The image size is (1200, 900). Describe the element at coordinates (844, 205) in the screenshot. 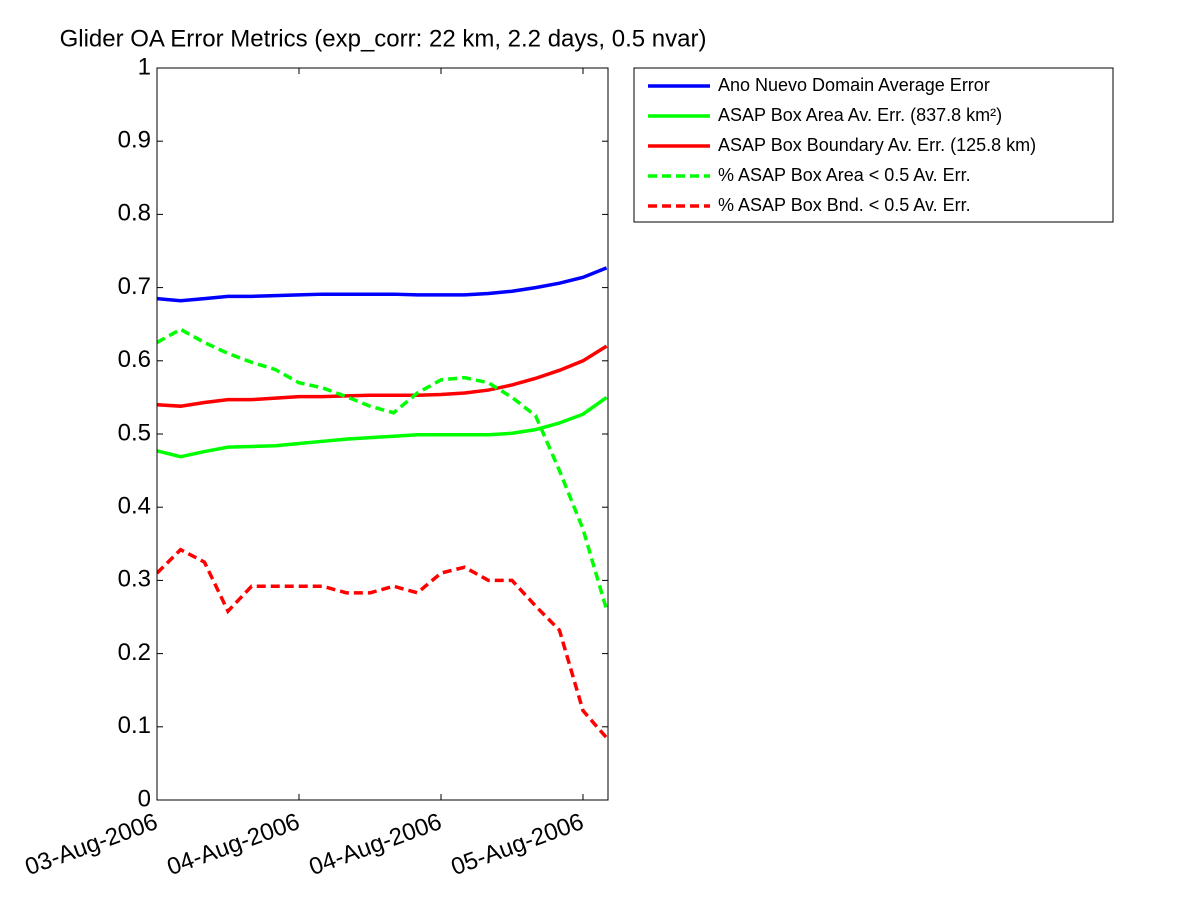

I see `legend-label: % ASAP Box Bnd. < 0.5 Av. Err.` at that location.